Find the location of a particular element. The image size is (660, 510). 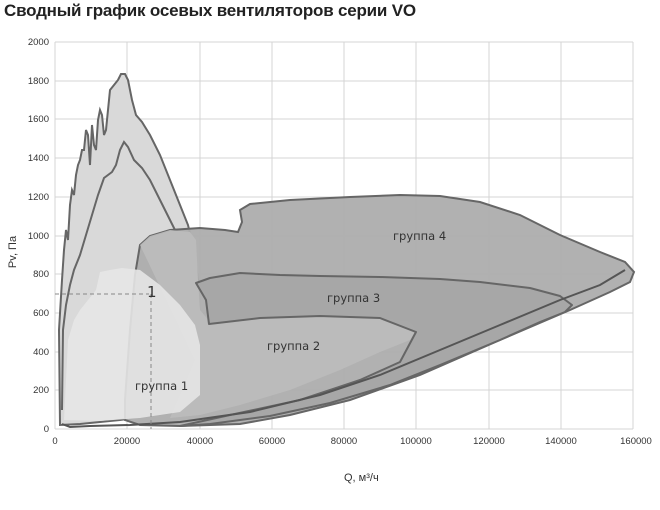

svg-text: 120000 is located at coordinates (489, 441).